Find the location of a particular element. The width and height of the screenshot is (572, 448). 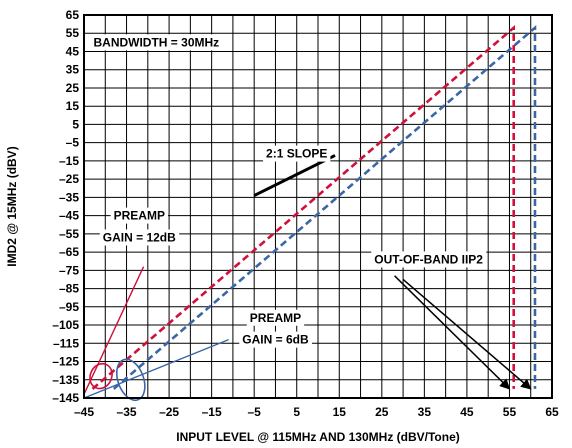

y-tick-label: –45 is located at coordinates (69, 216).